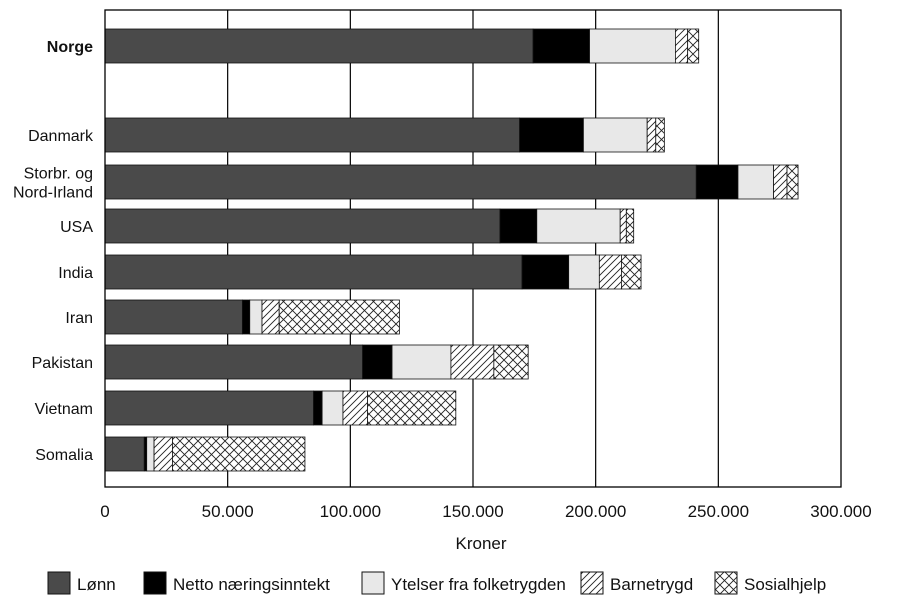 The height and width of the screenshot is (604, 897). I want to click on x-tick-label: 100.000, so click(350, 511).